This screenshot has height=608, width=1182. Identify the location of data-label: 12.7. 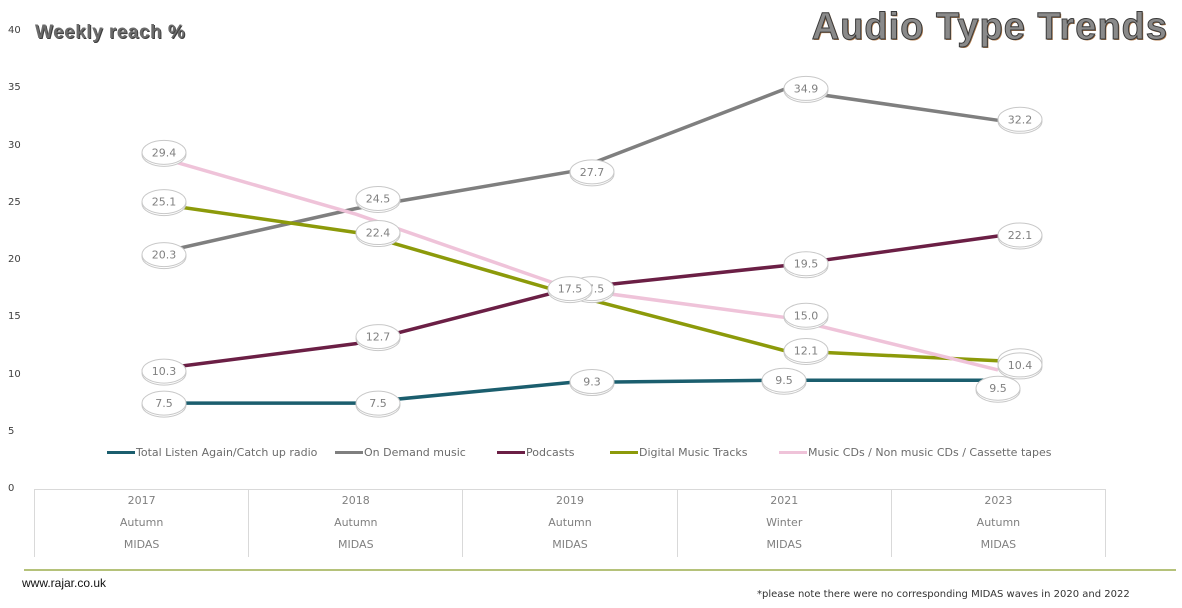
(378, 338).